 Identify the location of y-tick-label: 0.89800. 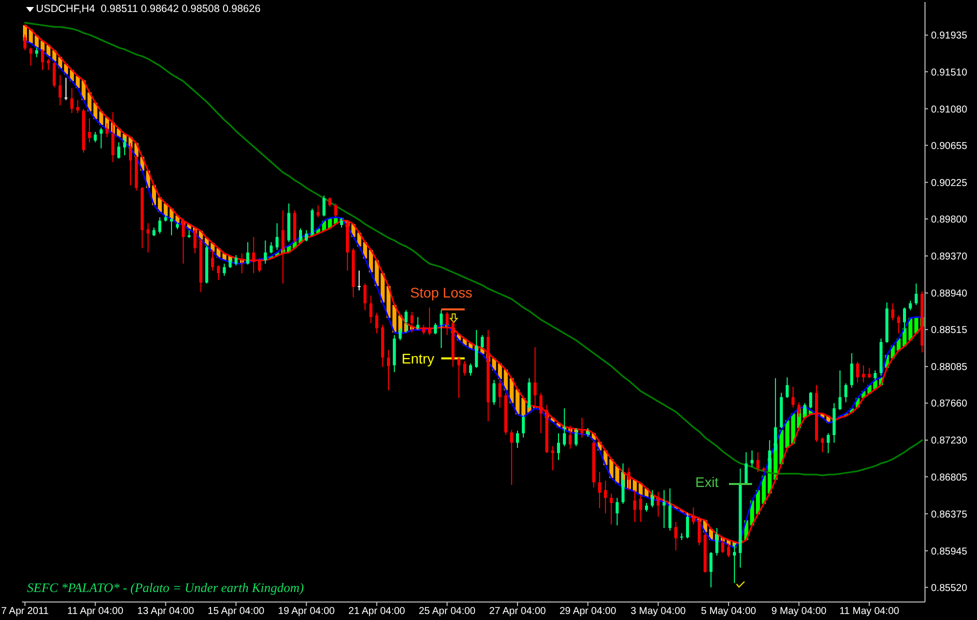
(949, 220).